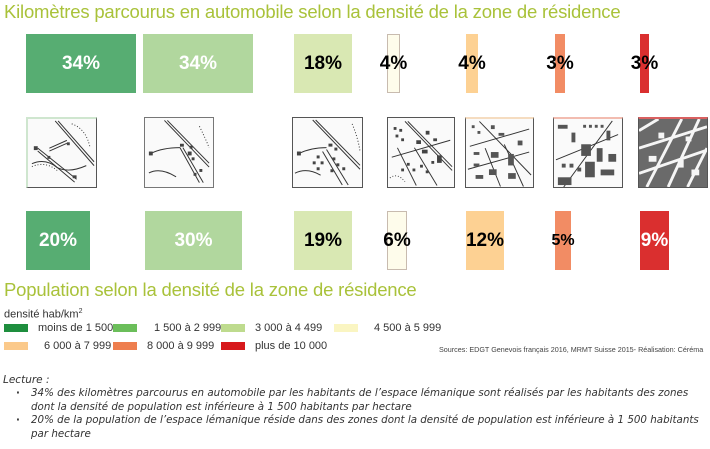 This screenshot has width=710, height=449. What do you see at coordinates (80, 311) in the screenshot?
I see `legend-heading-sup: 2` at bounding box center [80, 311].